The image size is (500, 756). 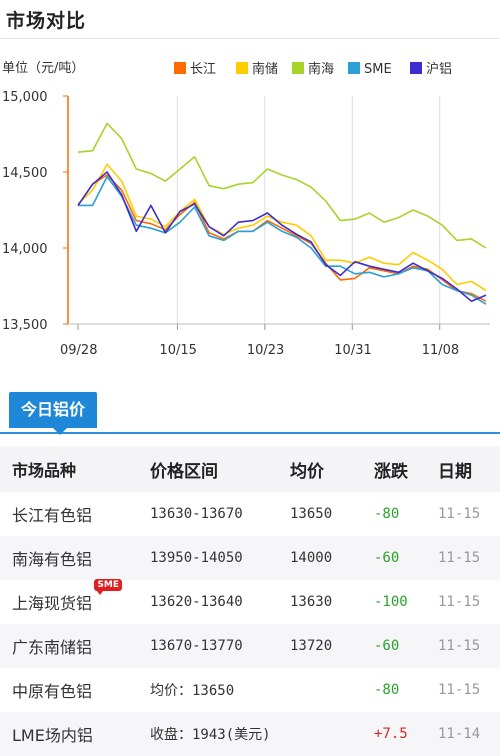 What do you see at coordinates (25, 249) in the screenshot?
I see `y-tick-label: 14,000` at bounding box center [25, 249].